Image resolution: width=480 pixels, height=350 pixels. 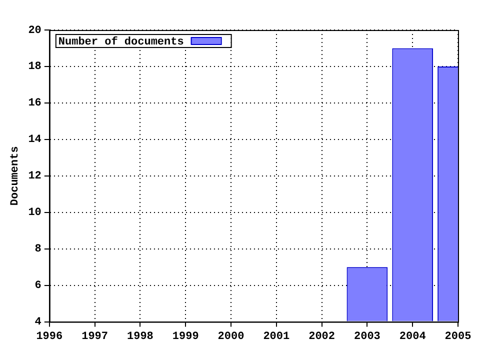 I want to click on x-tick-label: 1998, so click(x=140, y=337).